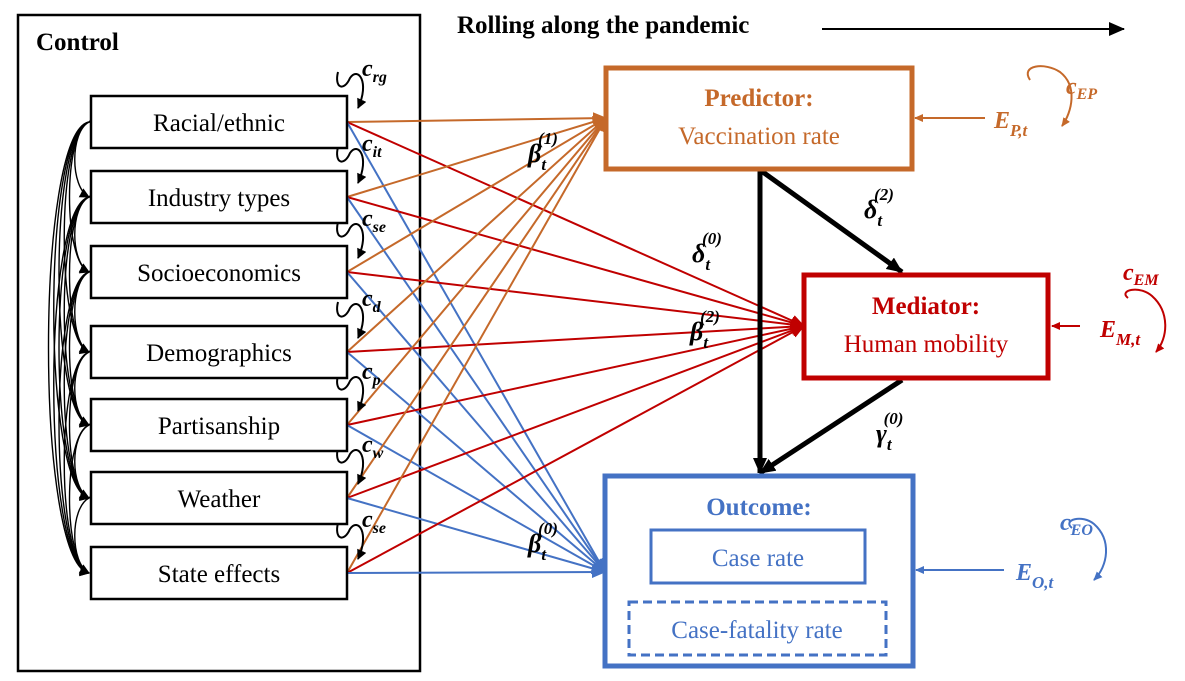 The image size is (1185, 681). What do you see at coordinates (77, 42) in the screenshot?
I see `control-title: Control` at bounding box center [77, 42].